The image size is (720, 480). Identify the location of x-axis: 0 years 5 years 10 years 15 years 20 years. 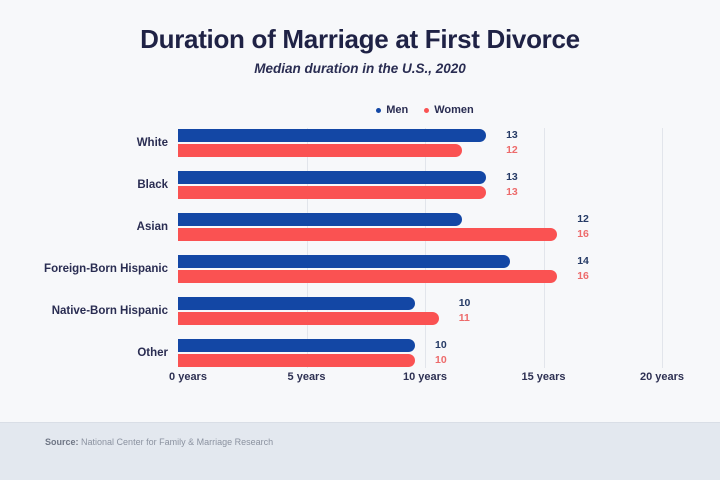
(426, 379).